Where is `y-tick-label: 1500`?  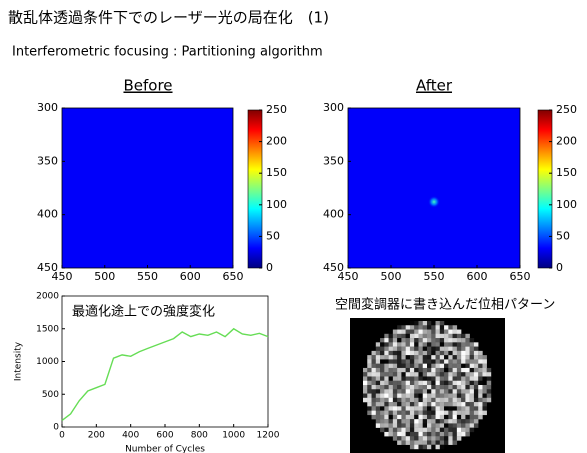 y-tick-label: 1500 is located at coordinates (47, 329).